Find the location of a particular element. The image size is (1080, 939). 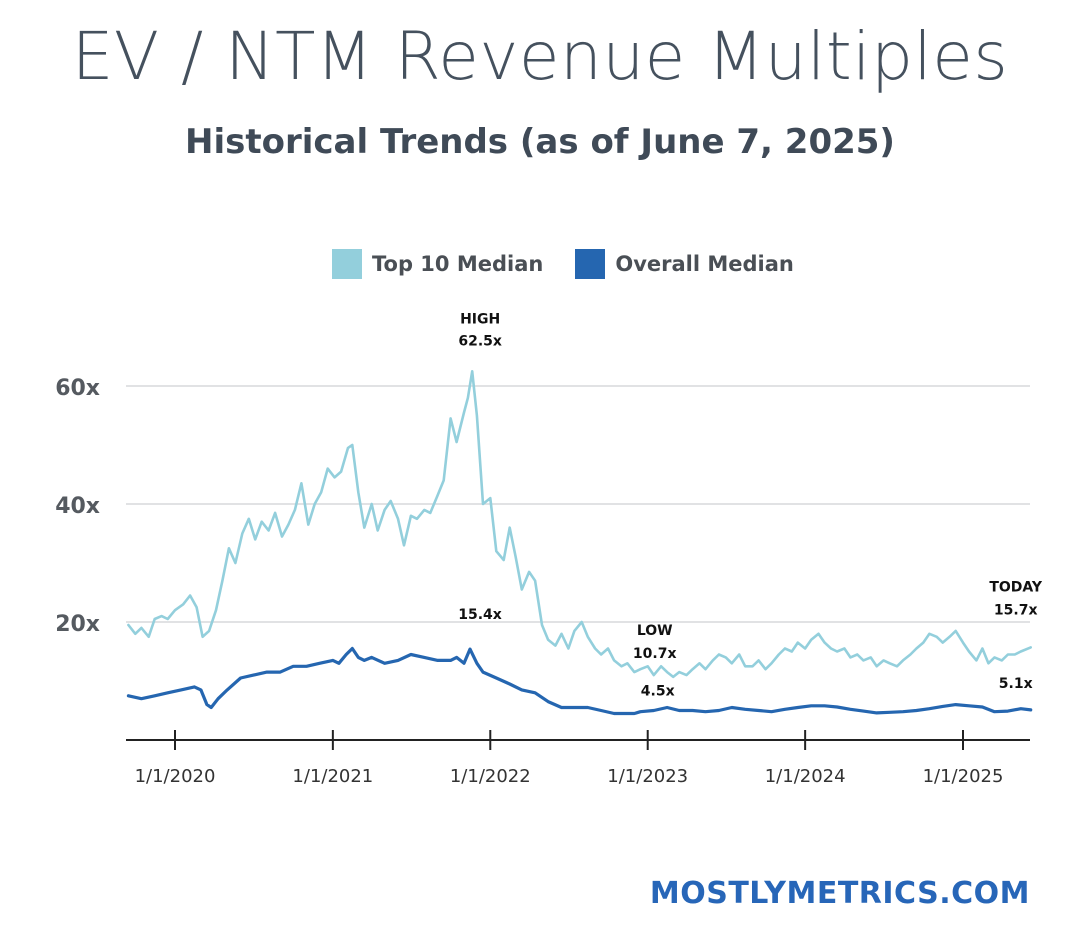

x-tick-label-1/1/2024: 1/1/2024 is located at coordinates (805, 776).